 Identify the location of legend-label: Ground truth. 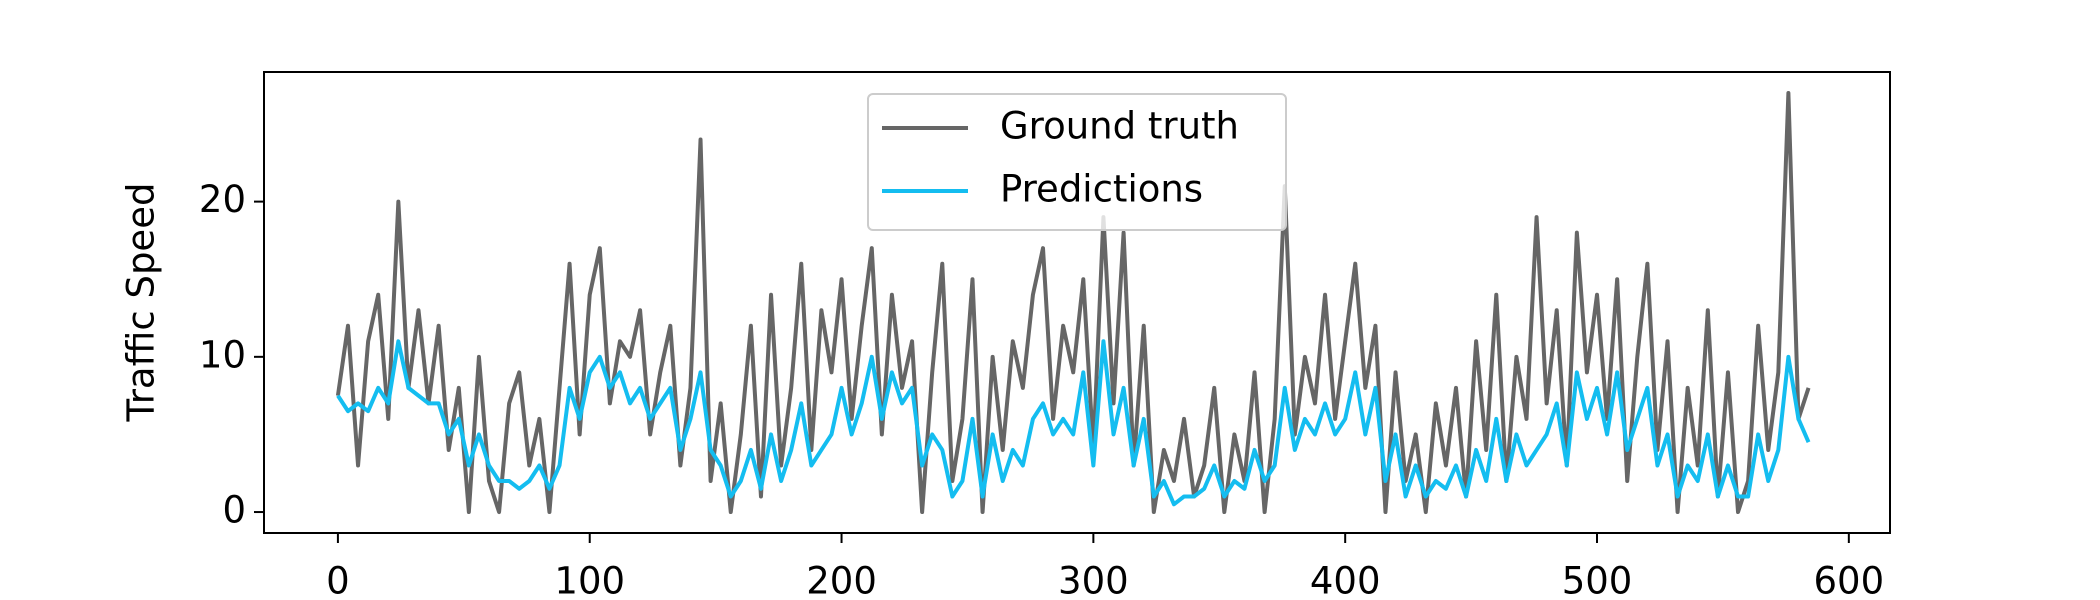
(1119, 126).